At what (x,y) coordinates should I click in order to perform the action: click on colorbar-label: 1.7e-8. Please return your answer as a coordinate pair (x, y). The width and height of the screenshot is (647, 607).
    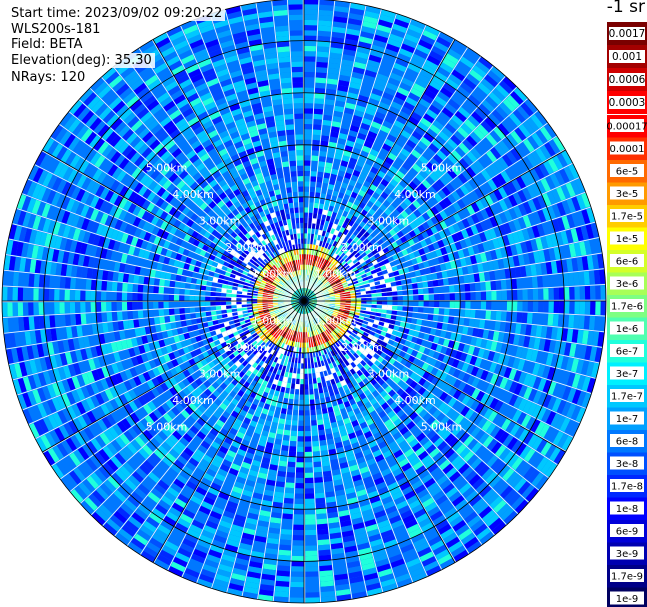
    Looking at the image, I should click on (627, 487).